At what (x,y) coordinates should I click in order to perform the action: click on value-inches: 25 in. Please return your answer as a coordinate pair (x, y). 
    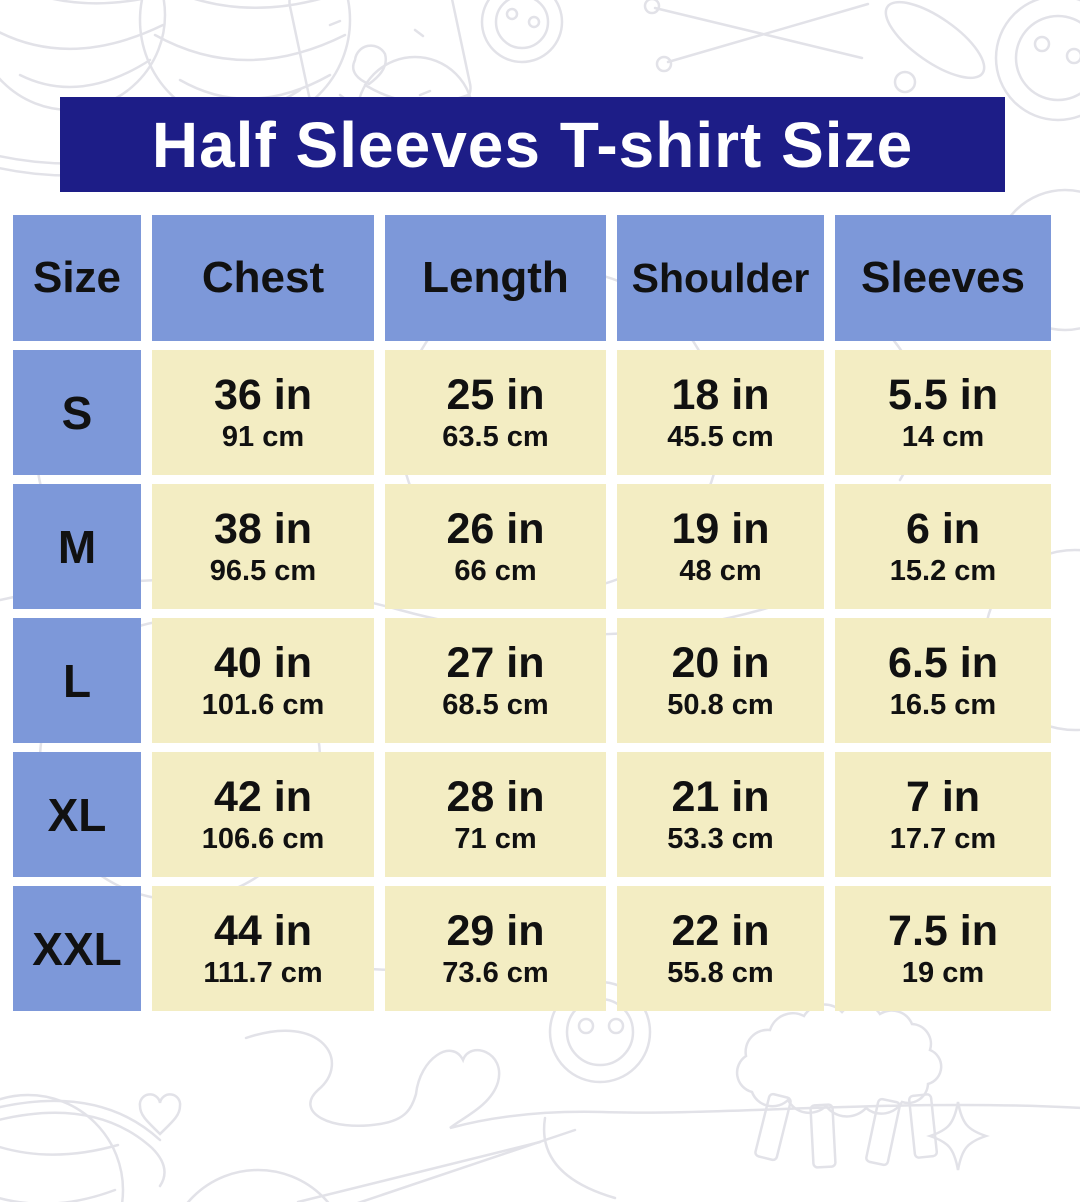
    Looking at the image, I should click on (495, 395).